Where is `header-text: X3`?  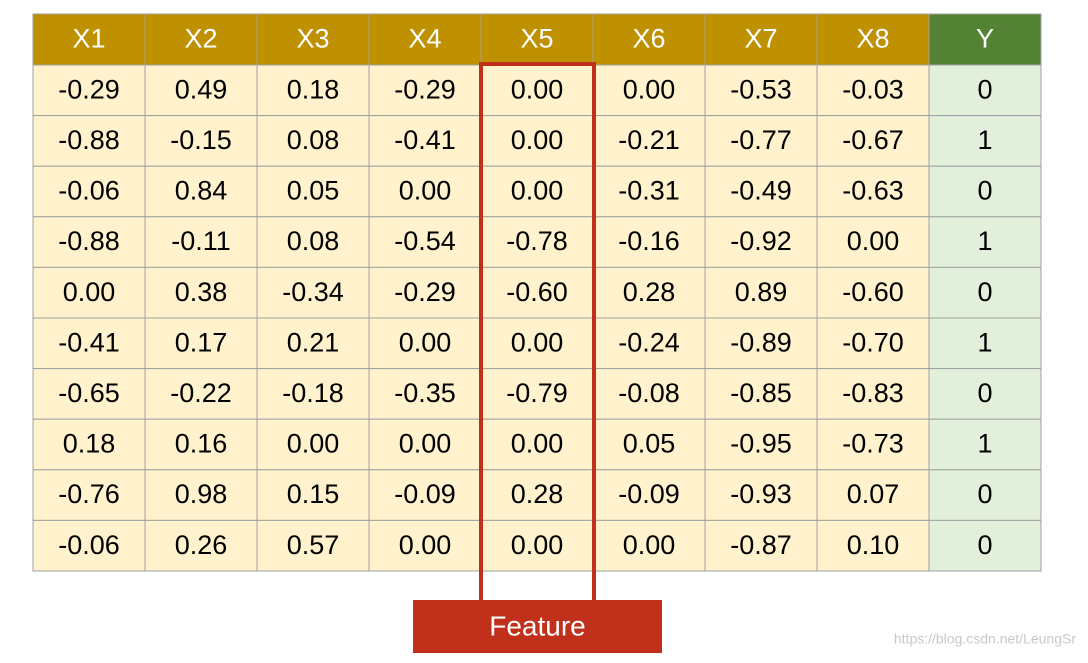
header-text: X3 is located at coordinates (312, 39).